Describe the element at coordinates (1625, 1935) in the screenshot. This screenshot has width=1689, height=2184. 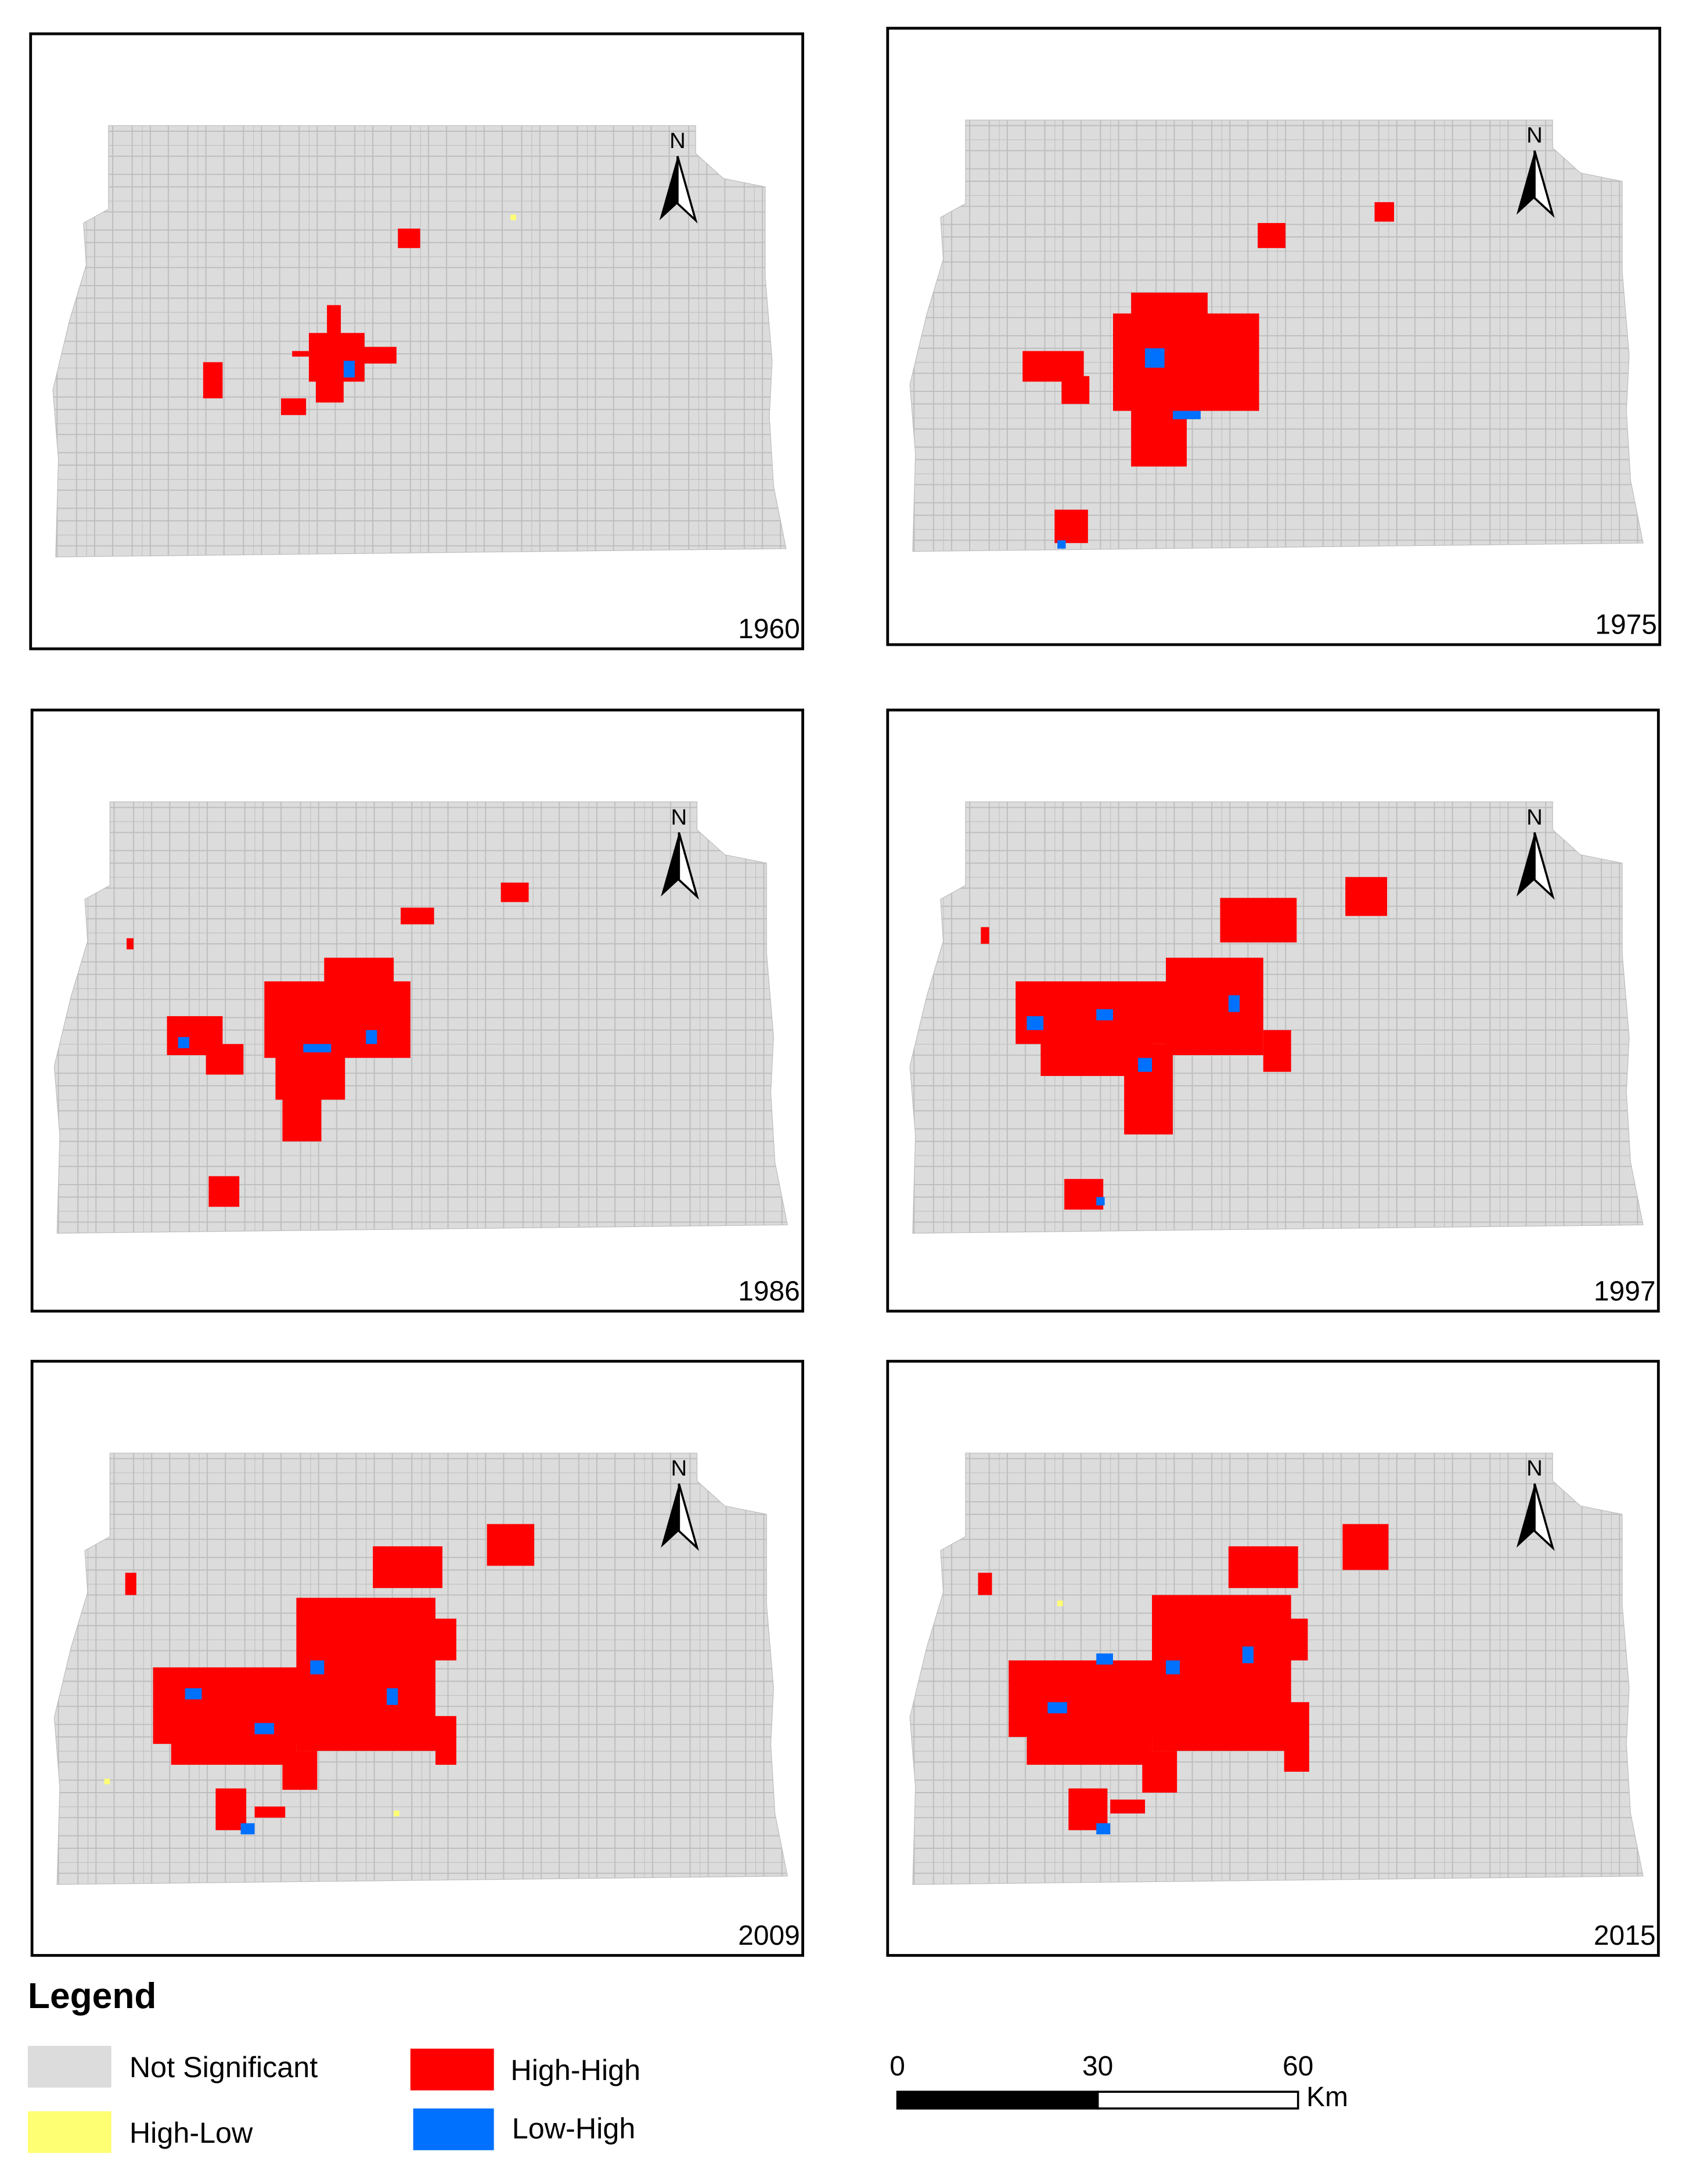
I see `panel-year: 2015` at that location.